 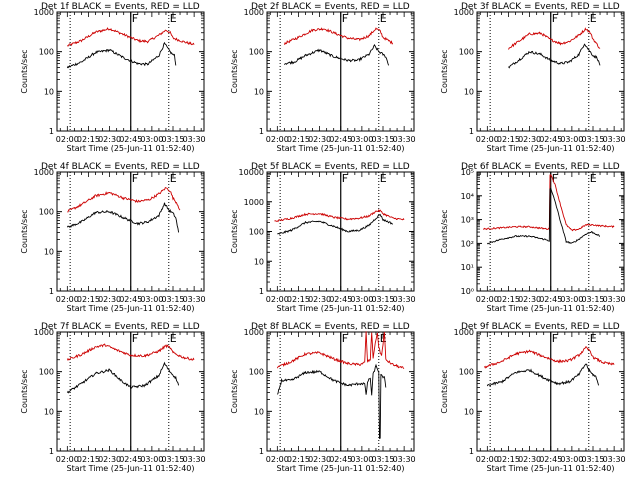 What do you see at coordinates (120, 7) in the screenshot?
I see `chart-title: Det 1f BLACK = Events, RED = LLD` at bounding box center [120, 7].